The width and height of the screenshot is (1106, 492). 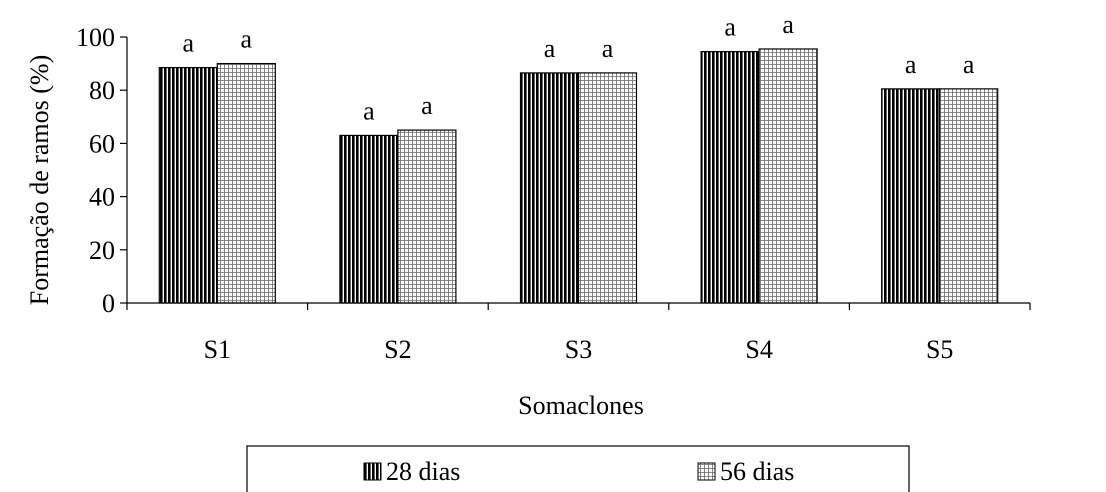 What do you see at coordinates (188, 185) in the screenshot?
I see `bar-28-dias-s1` at bounding box center [188, 185].